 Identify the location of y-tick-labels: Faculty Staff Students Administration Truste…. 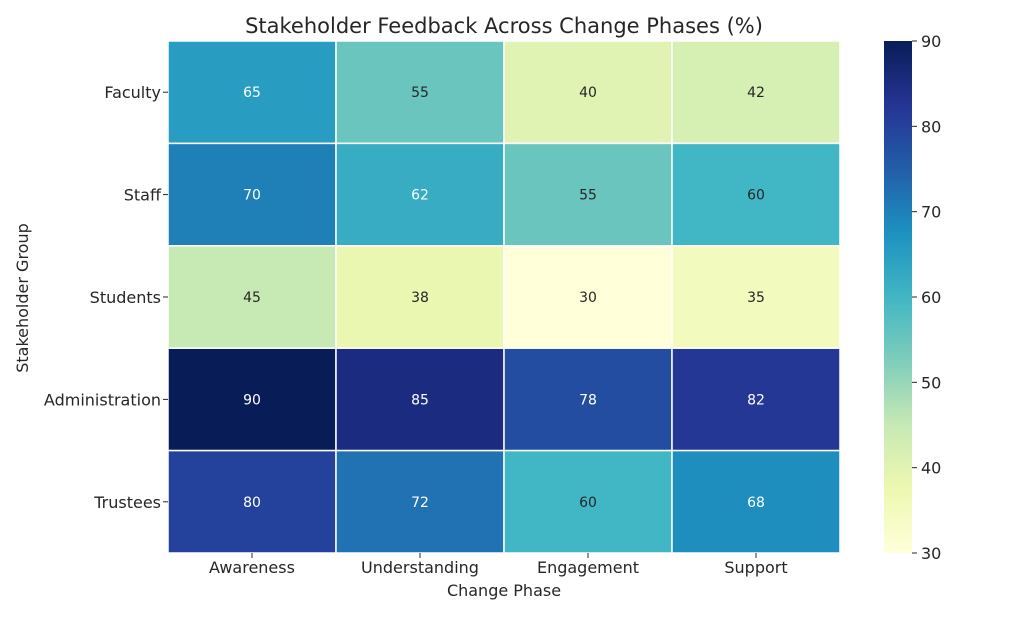
(106, 297).